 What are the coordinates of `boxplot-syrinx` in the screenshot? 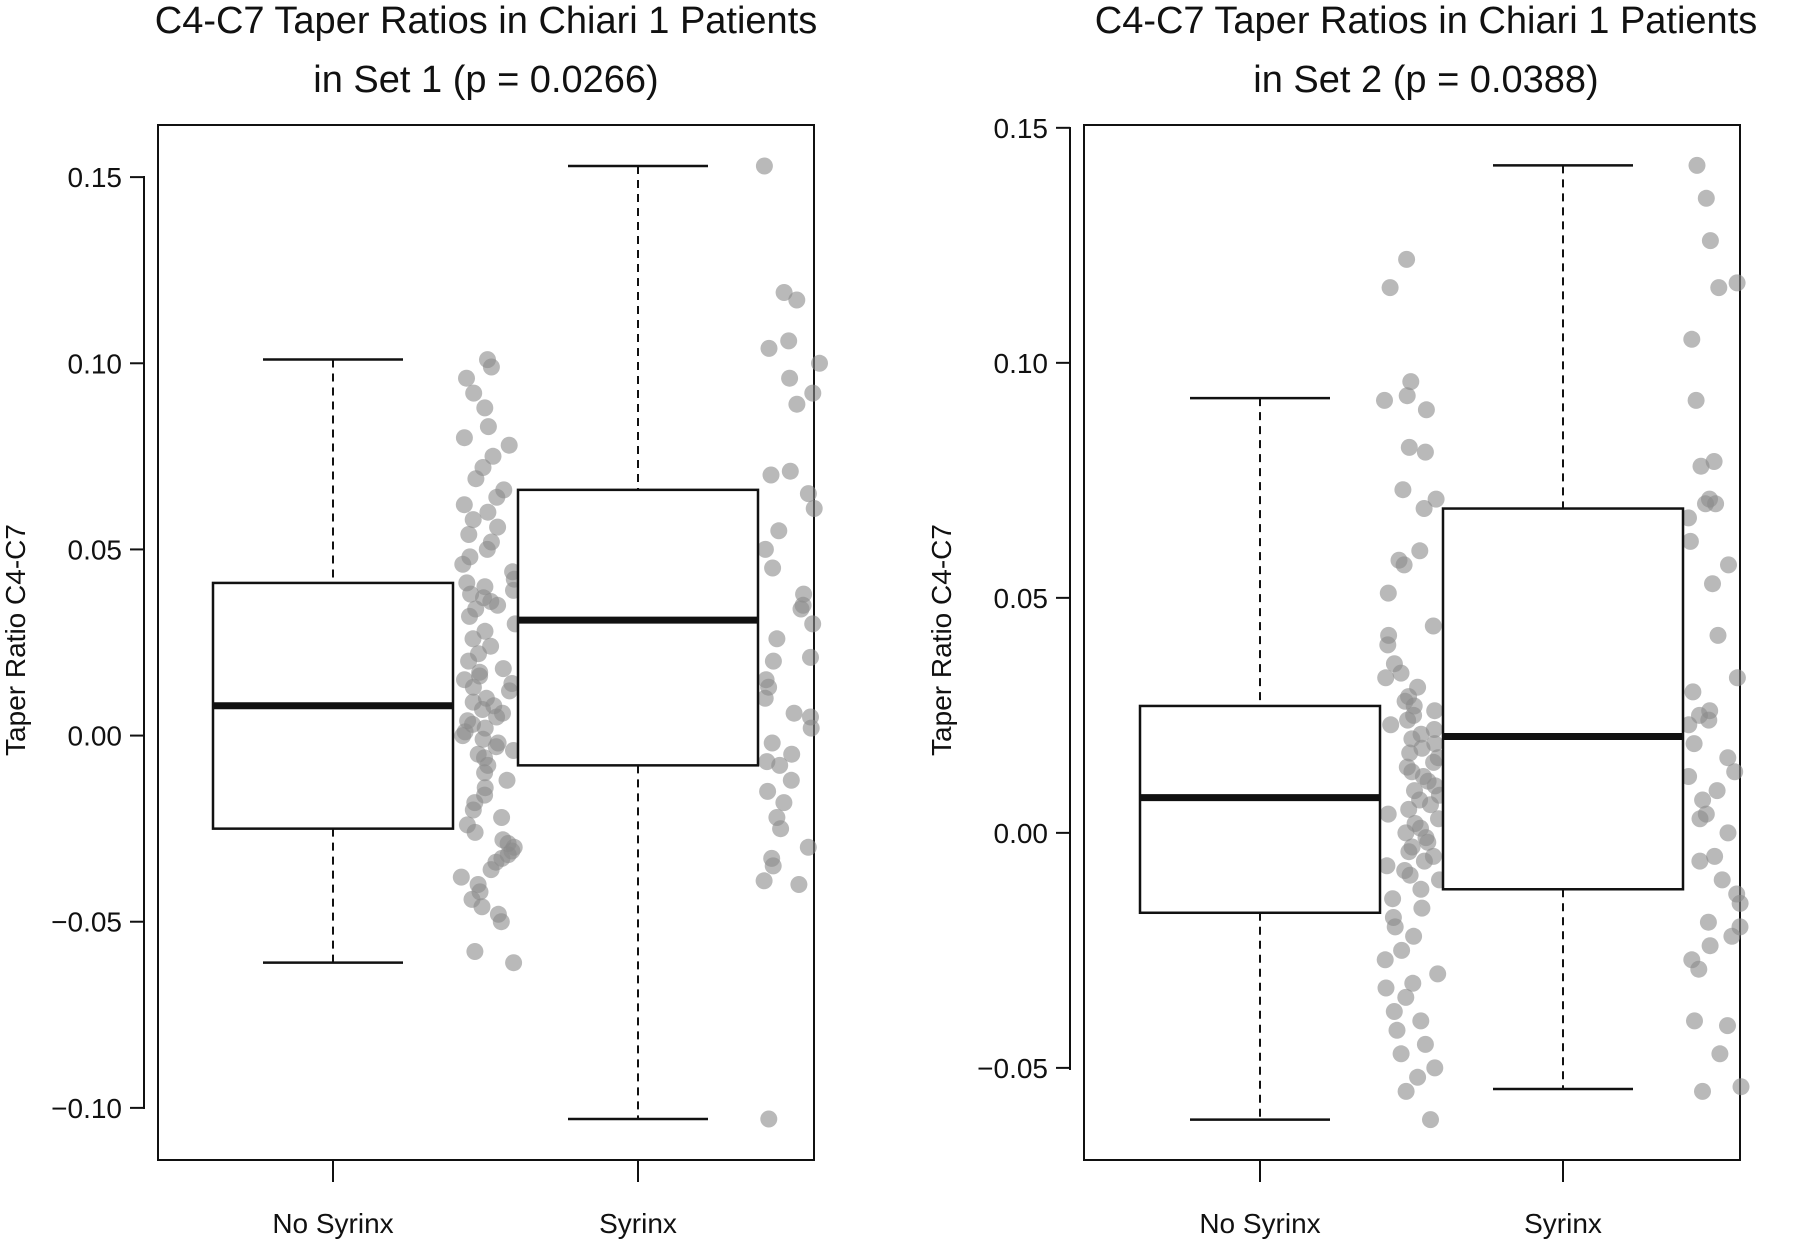 It's located at (1563, 627).